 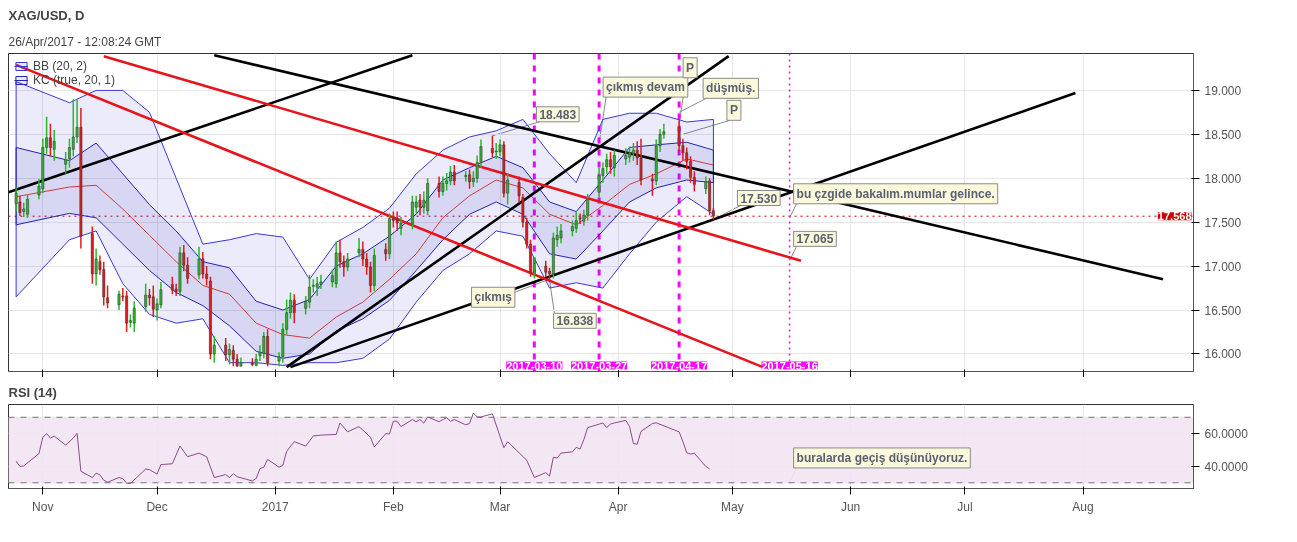 What do you see at coordinates (575, 321) in the screenshot?
I see `annotation: 16.838` at bounding box center [575, 321].